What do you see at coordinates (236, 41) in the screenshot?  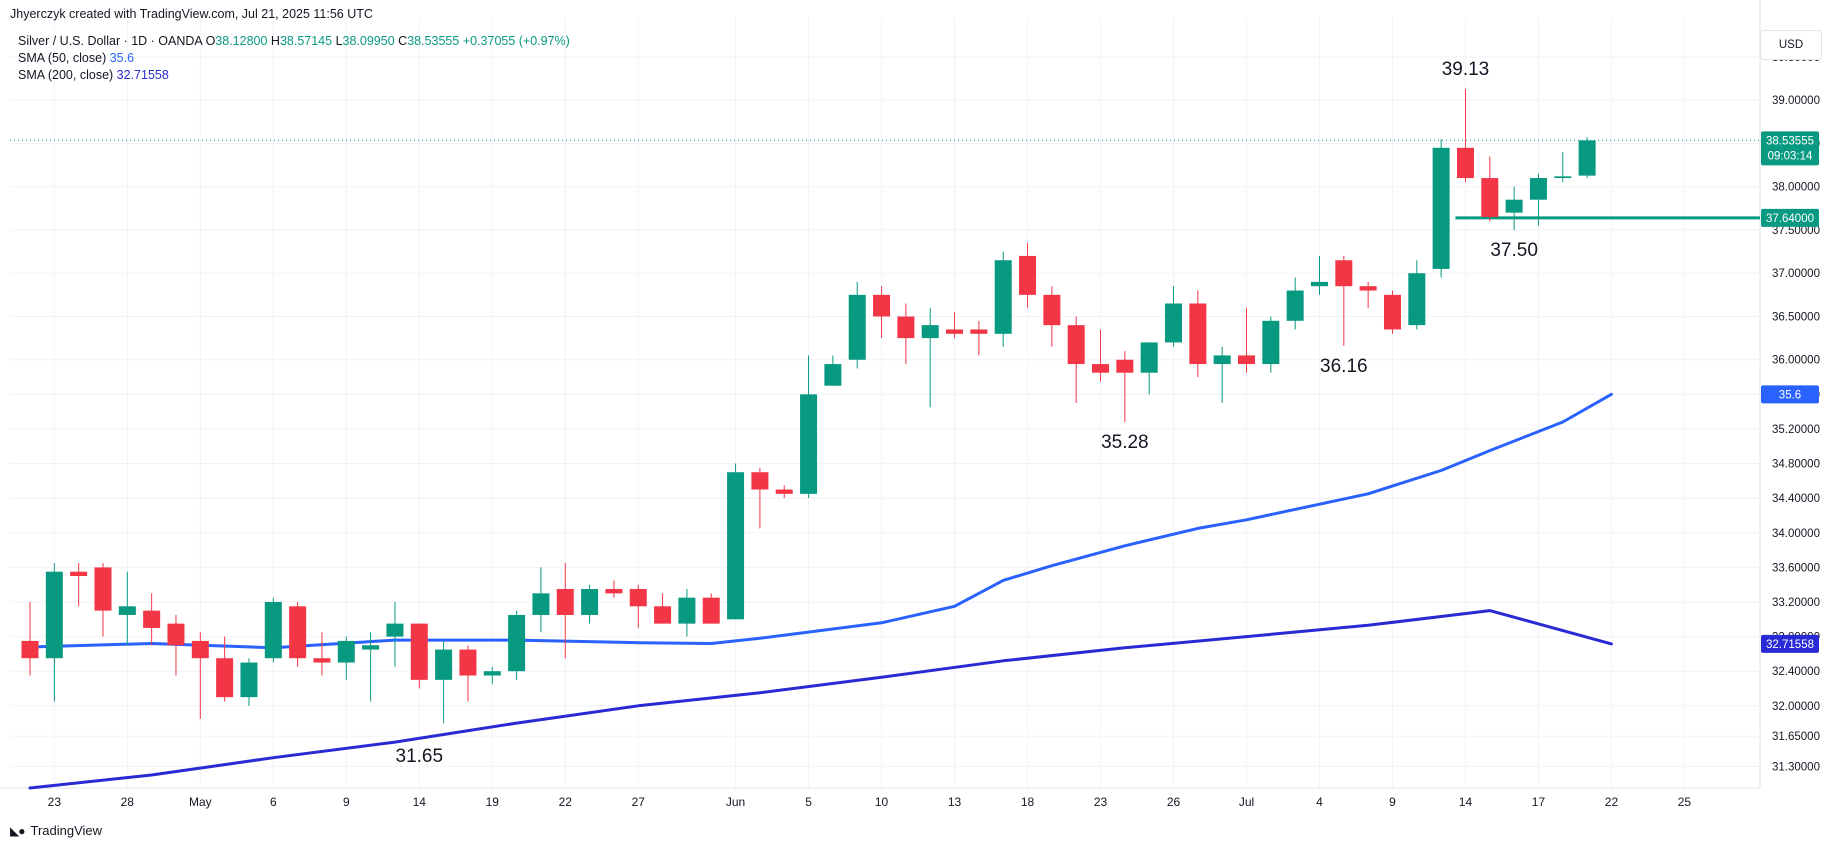 I see `ohlc-open: O38.12800` at bounding box center [236, 41].